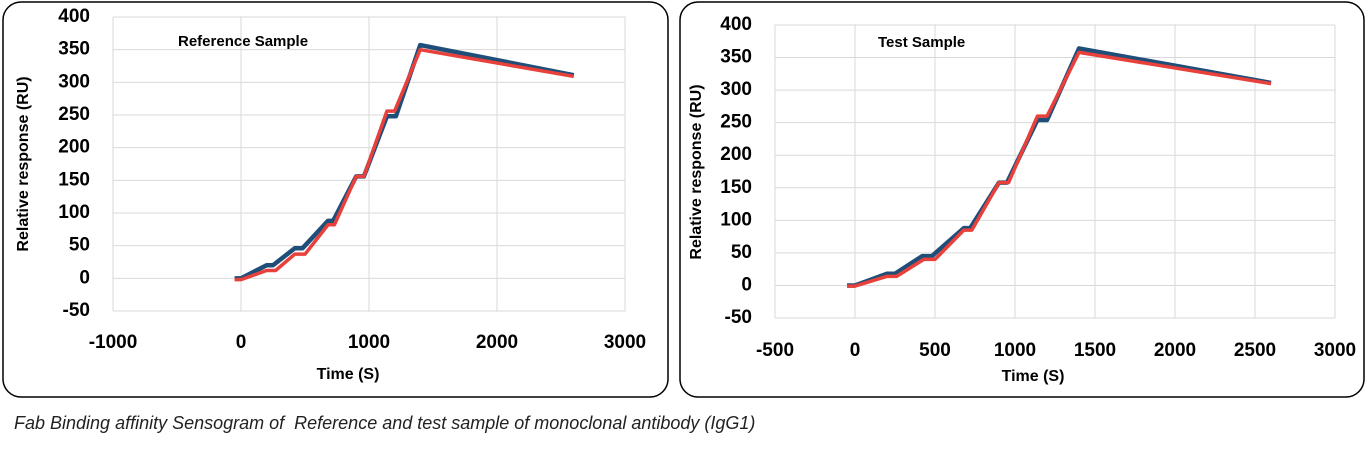 This screenshot has height=452, width=1367. Describe the element at coordinates (113, 342) in the screenshot. I see `x-tick-label: -1000` at that location.